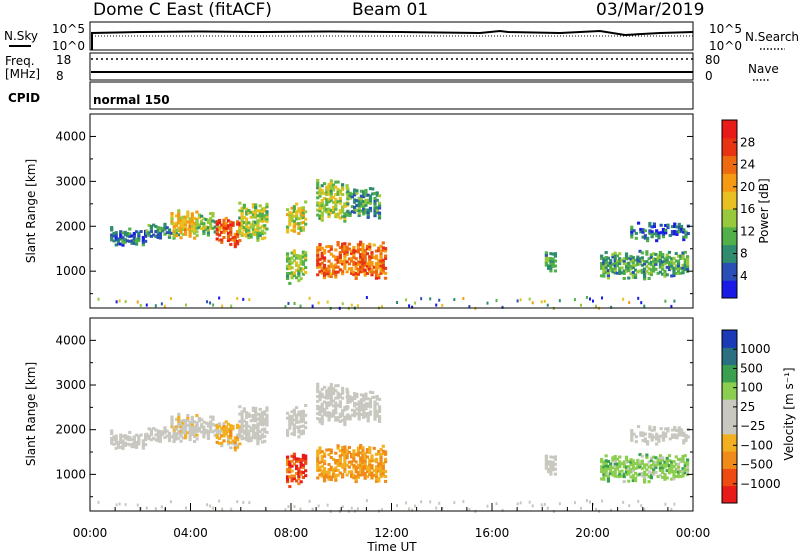  Describe the element at coordinates (729, 289) in the screenshot. I see `colorbar-segment` at that location.